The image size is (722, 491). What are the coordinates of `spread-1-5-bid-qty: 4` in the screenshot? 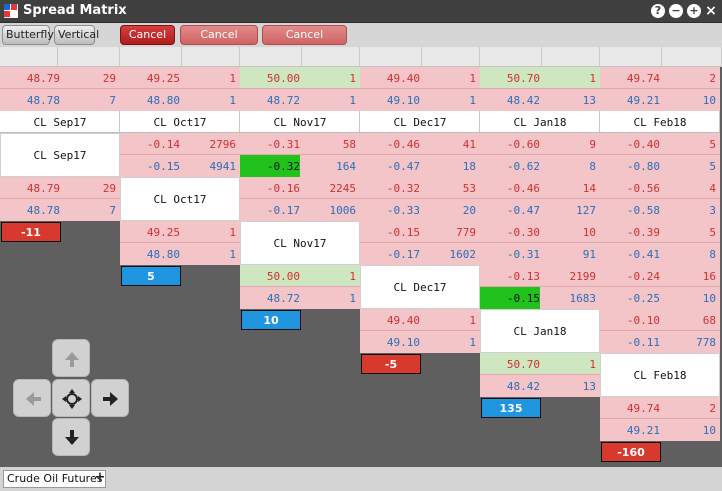 It's located at (712, 188).